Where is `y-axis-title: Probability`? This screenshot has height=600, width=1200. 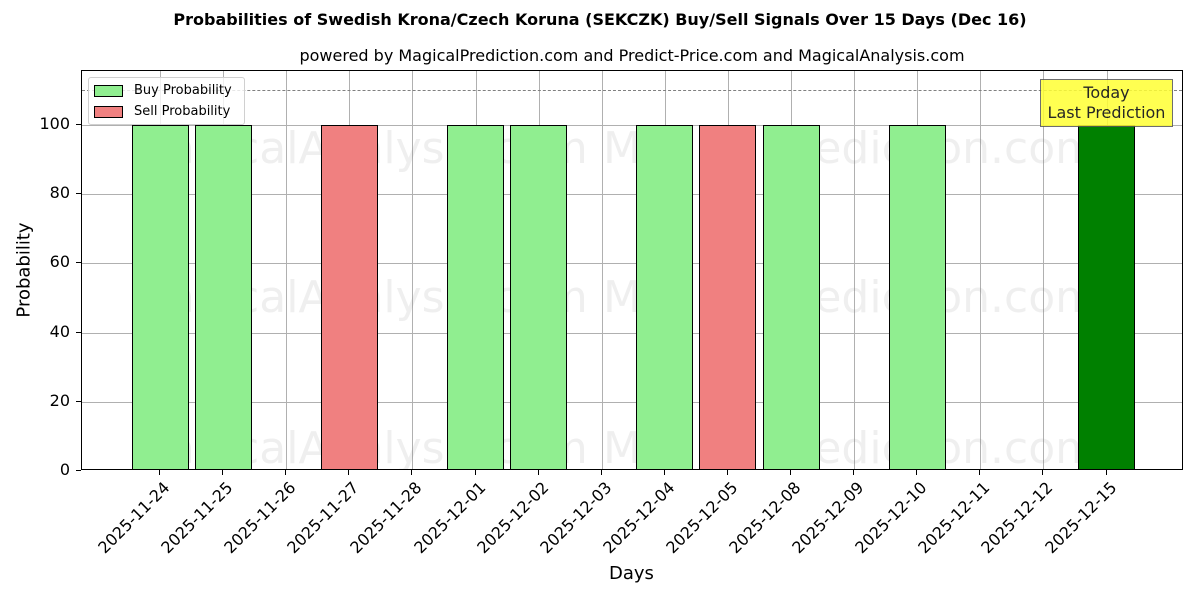 y-axis-title: Probability is located at coordinates (24, 270).